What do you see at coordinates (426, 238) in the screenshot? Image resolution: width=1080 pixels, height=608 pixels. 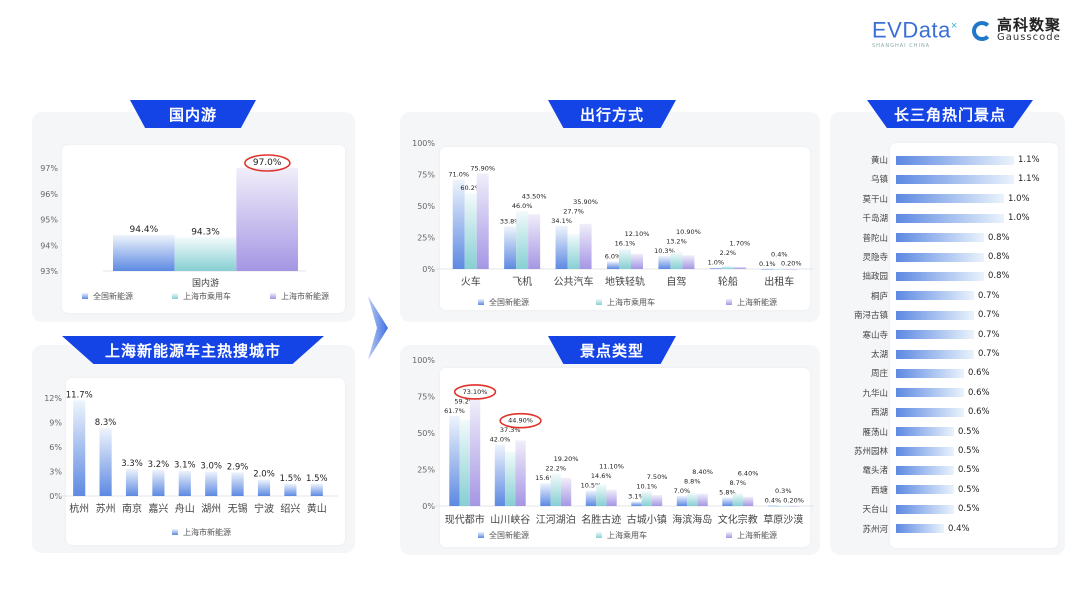 I see `y-tick-label: 25%` at bounding box center [426, 238].